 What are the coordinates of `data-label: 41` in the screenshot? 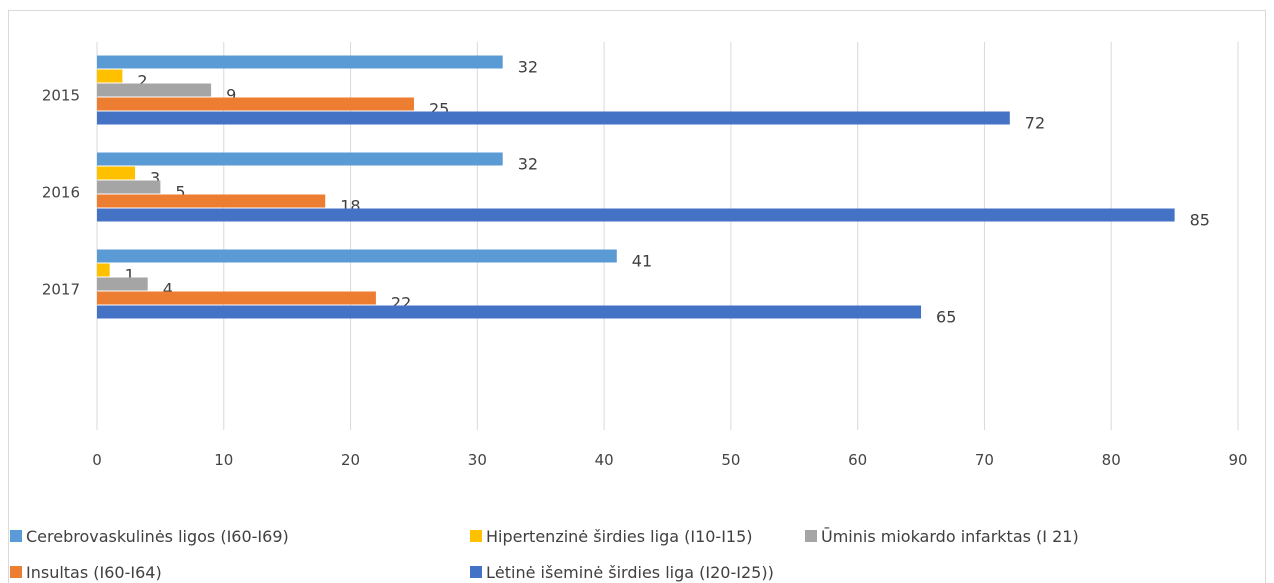 It's located at (642, 261).